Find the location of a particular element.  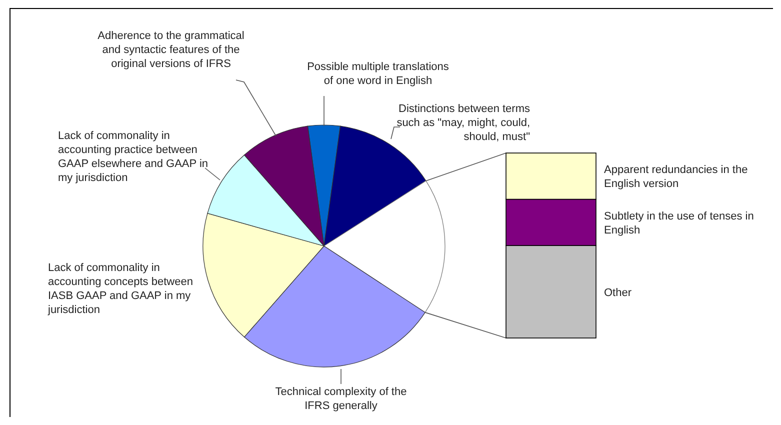

slice-label: Distinctions between terms such as "may, might, could, should, must" is located at coordinates (463, 123).